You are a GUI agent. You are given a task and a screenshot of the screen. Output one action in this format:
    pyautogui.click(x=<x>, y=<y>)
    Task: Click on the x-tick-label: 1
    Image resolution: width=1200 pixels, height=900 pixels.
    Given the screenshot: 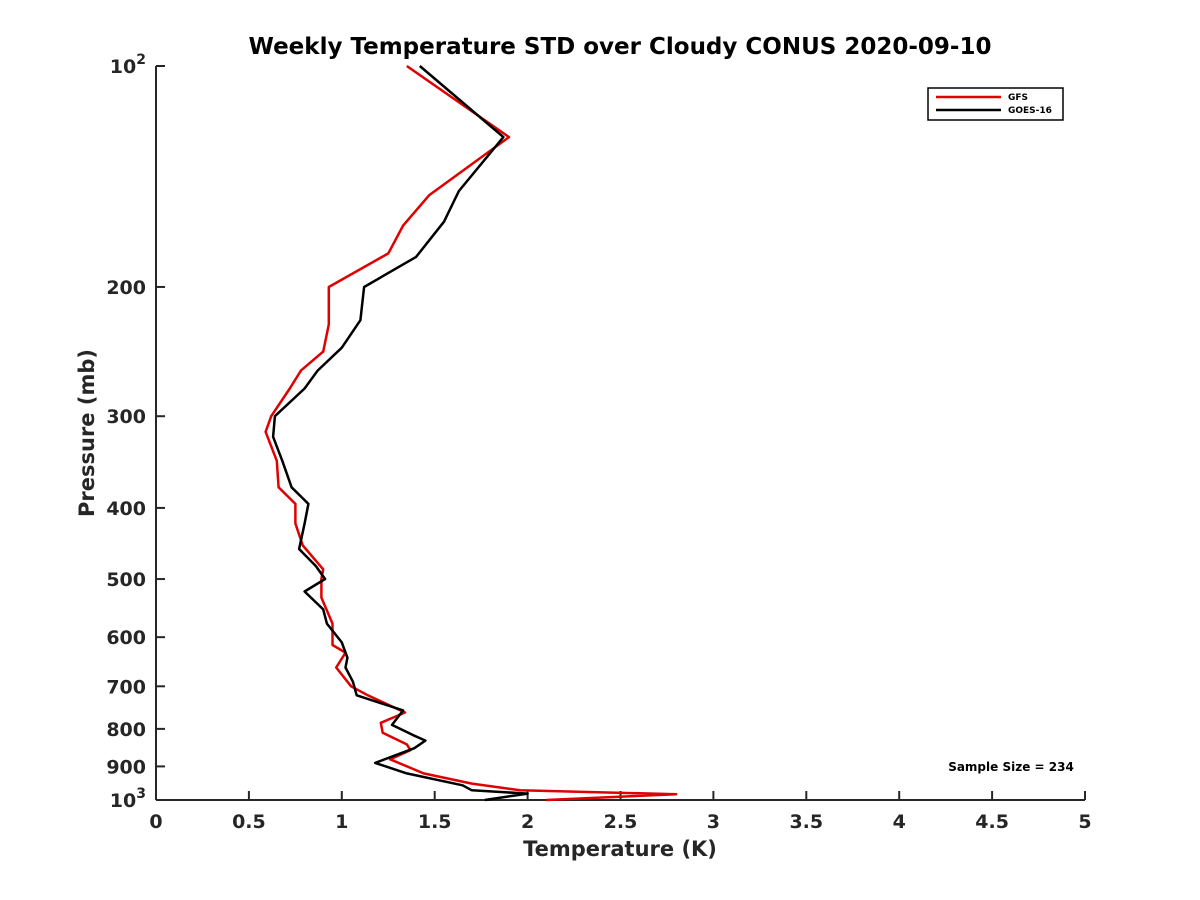 What is the action you would take?
    pyautogui.click(x=341, y=822)
    